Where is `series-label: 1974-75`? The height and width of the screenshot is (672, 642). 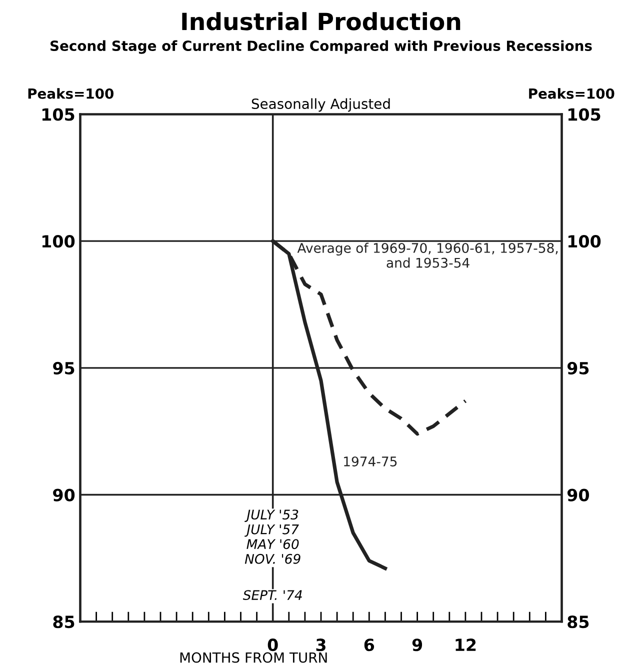
series-label: 1974-75 is located at coordinates (370, 461).